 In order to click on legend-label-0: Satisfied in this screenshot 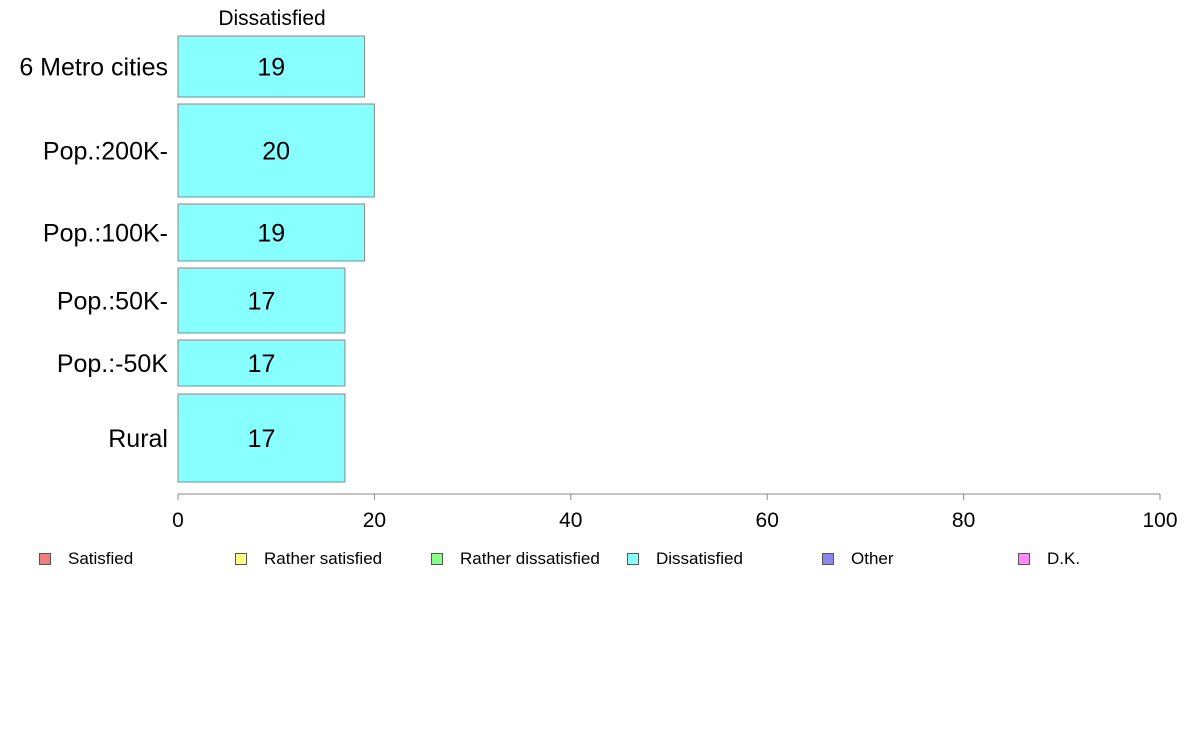, I will do `click(101, 558)`.